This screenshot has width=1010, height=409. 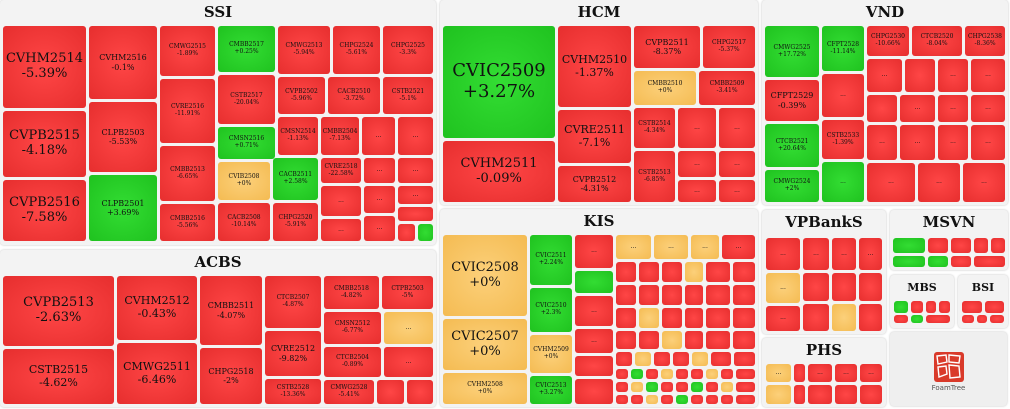 I want to click on treemap-cell: CVPB2502 -5.96%, so click(x=301, y=95).